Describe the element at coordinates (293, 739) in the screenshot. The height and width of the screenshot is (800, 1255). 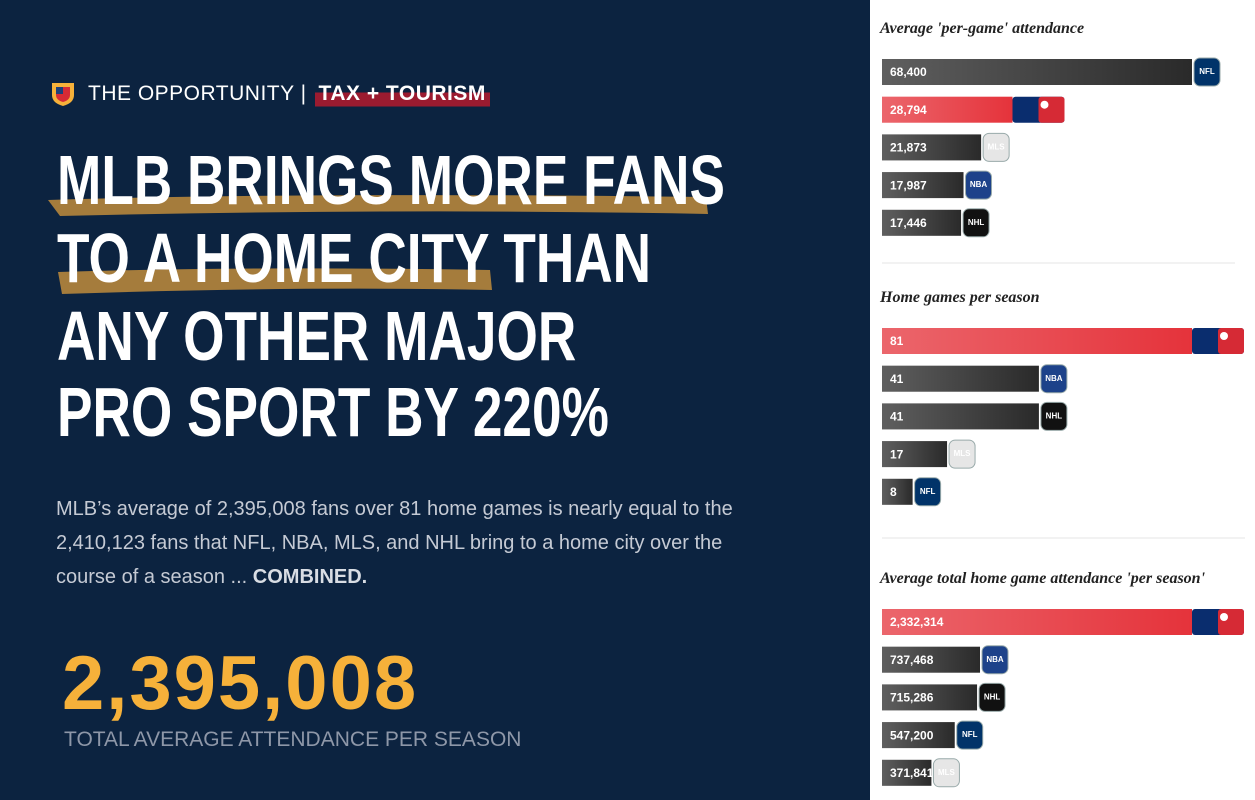
I see `stat-caption: TOTAL AVERAGE ATTENDANCE PER SEASON` at that location.